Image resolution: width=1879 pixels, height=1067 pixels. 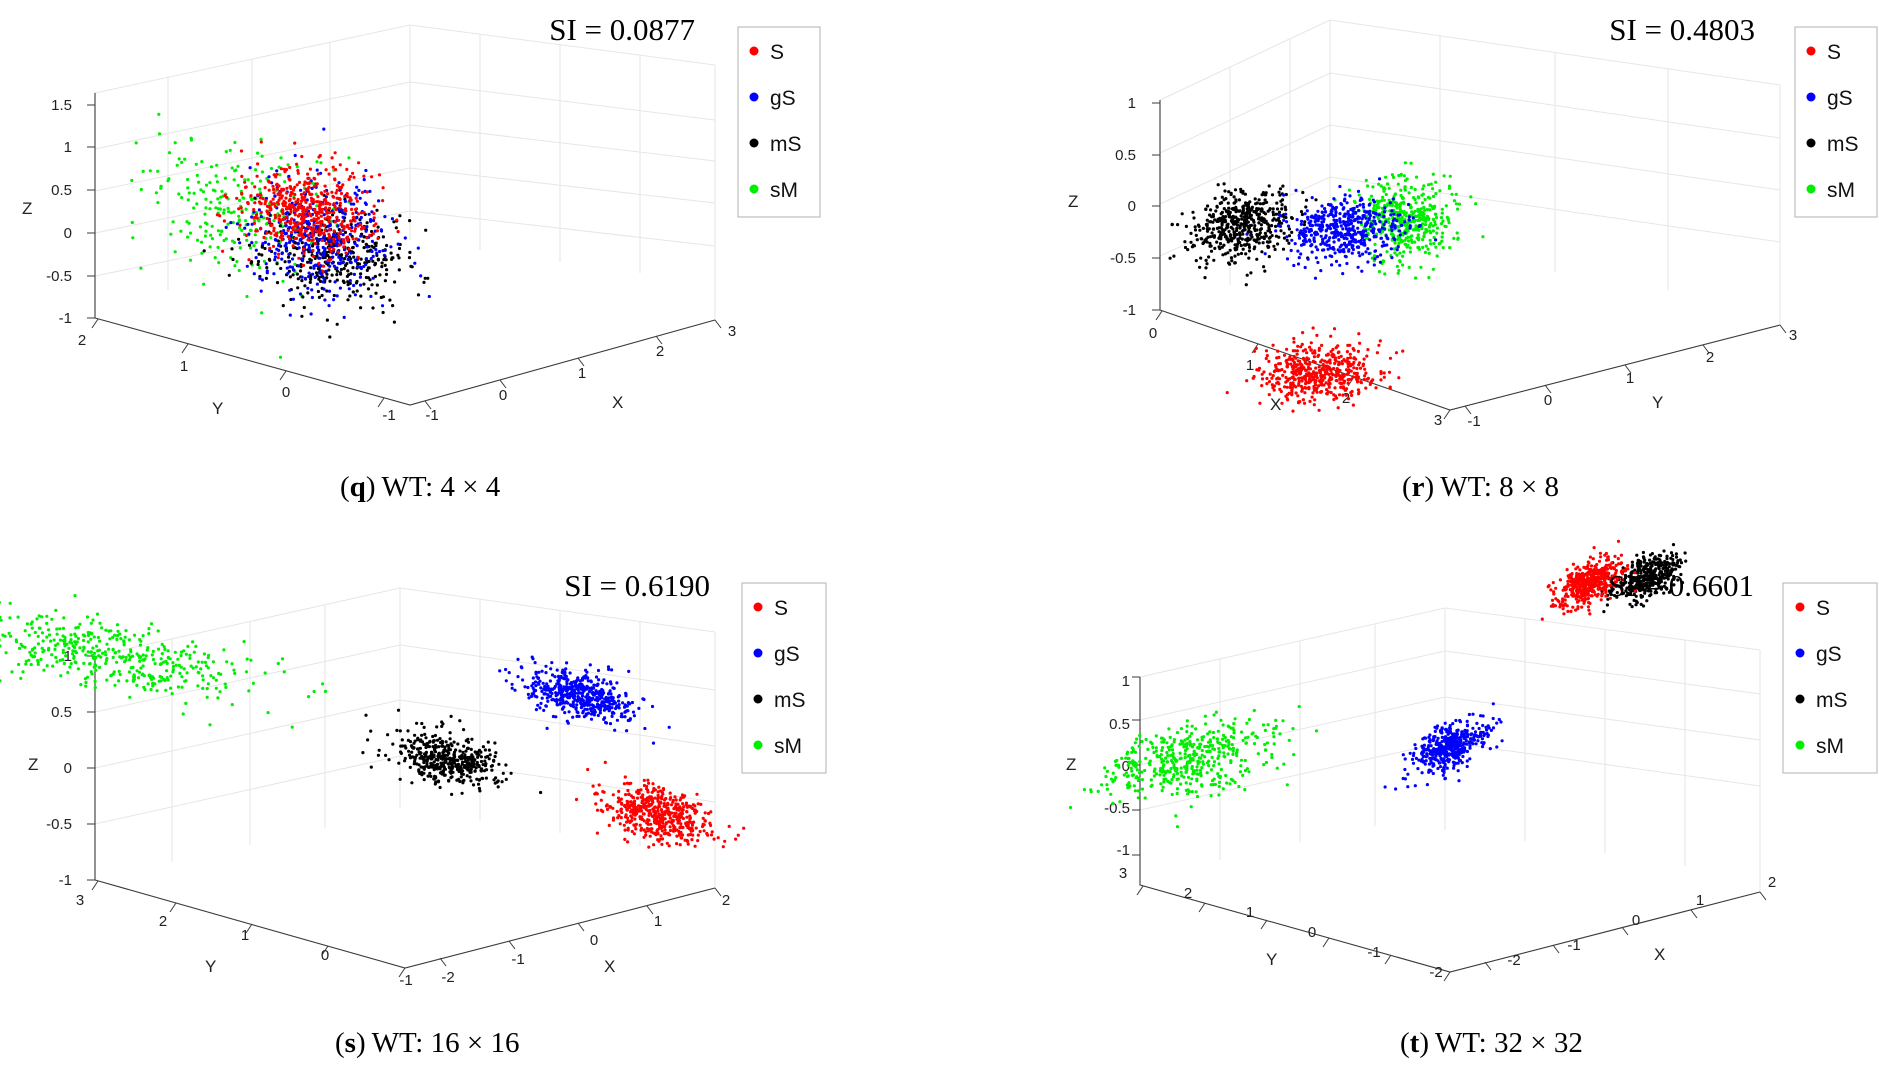 I want to click on panel-r-x-tick: 1, so click(x=1250, y=365).